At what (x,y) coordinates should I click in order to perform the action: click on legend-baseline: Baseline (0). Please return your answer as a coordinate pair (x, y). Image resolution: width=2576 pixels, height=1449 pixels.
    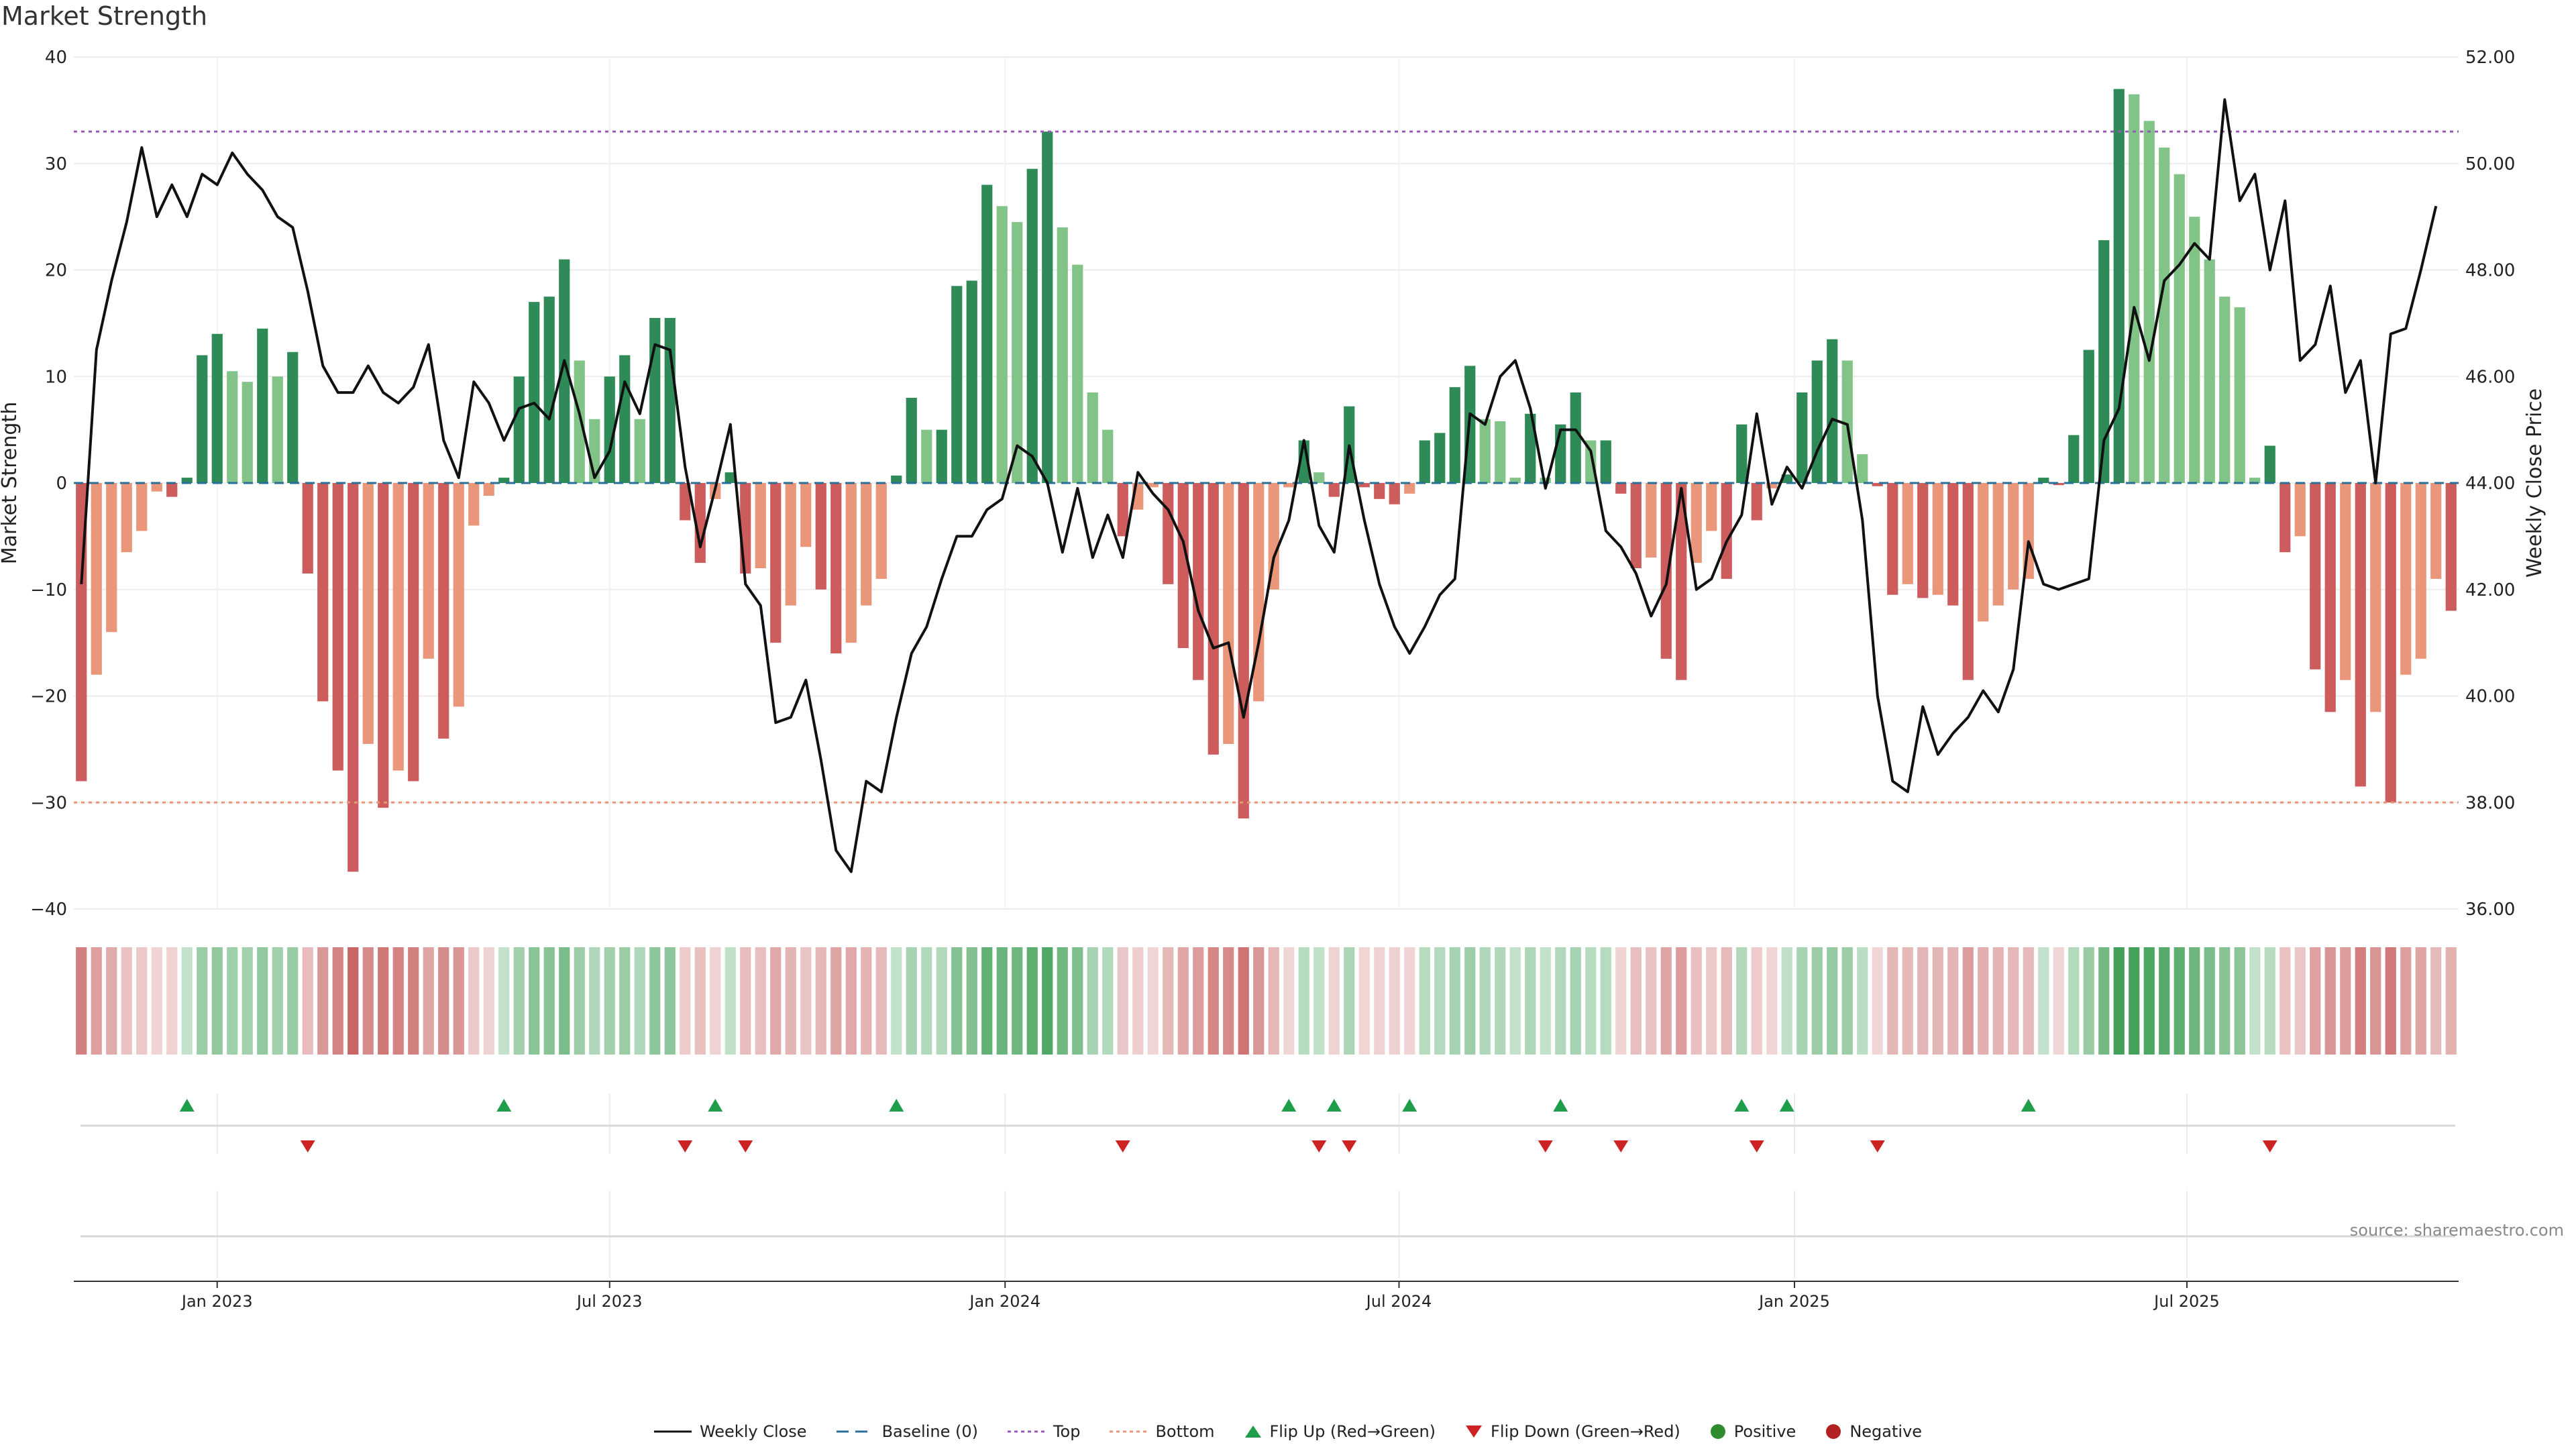
    Looking at the image, I should click on (907, 1431).